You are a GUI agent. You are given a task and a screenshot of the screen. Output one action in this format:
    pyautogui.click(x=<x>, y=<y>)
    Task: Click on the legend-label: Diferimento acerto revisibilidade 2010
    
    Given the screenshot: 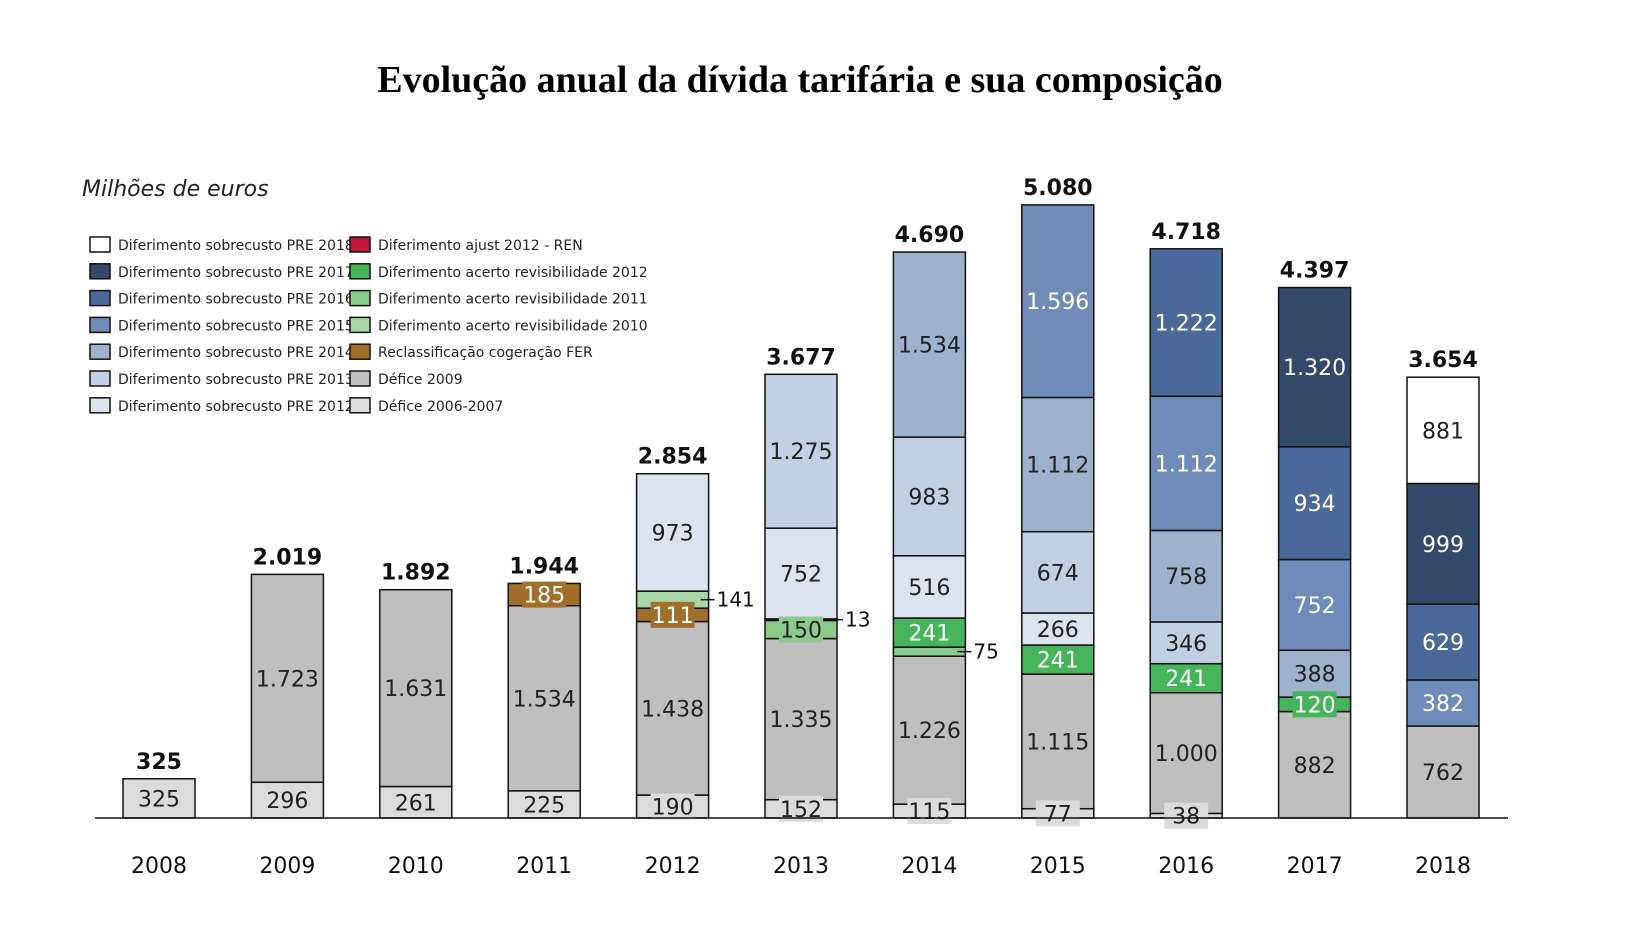 What is the action you would take?
    pyautogui.click(x=513, y=326)
    